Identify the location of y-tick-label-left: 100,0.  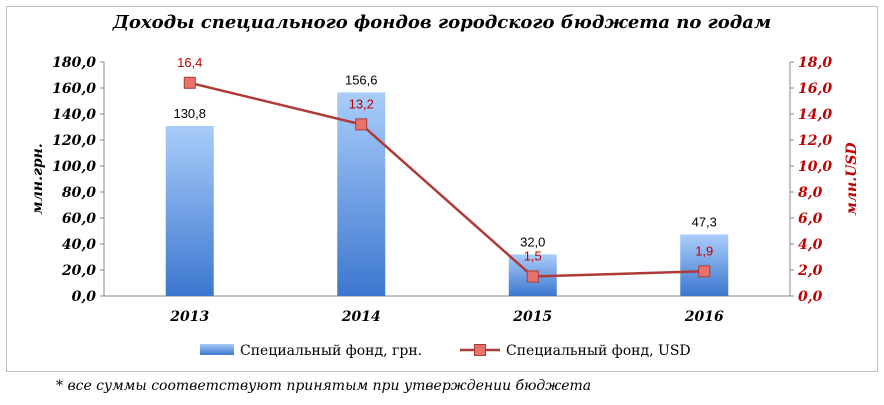
(74, 167).